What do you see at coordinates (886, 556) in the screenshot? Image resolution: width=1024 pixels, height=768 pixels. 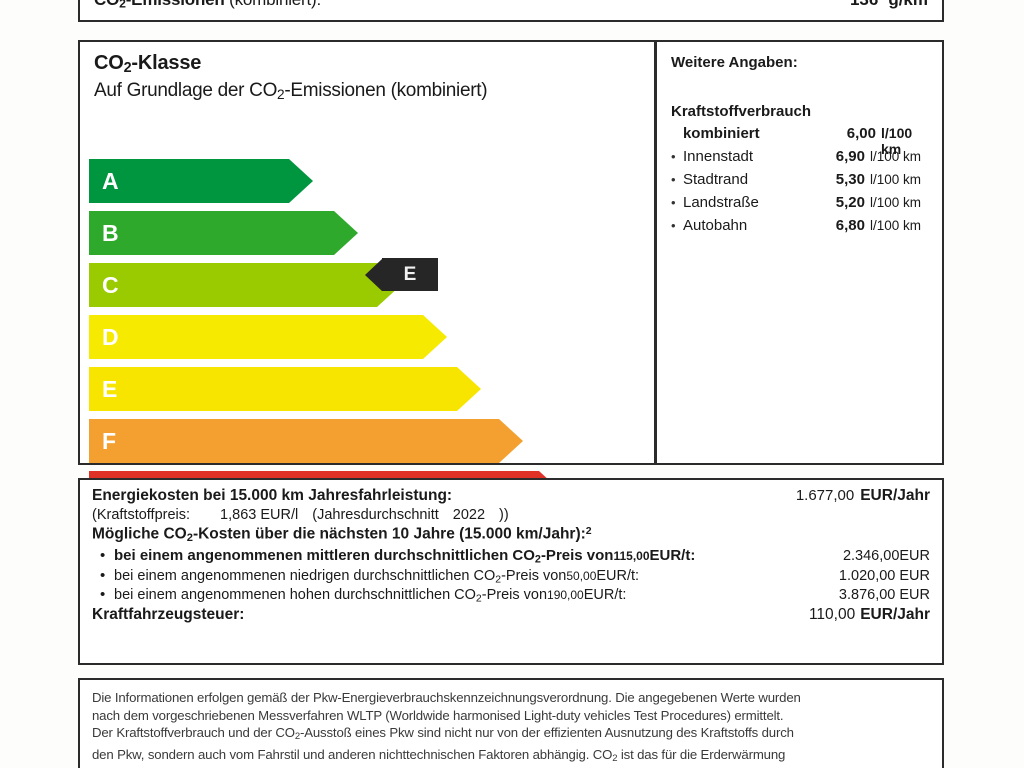 I see `scenario-total-cost: 2.346,00EUR` at bounding box center [886, 556].